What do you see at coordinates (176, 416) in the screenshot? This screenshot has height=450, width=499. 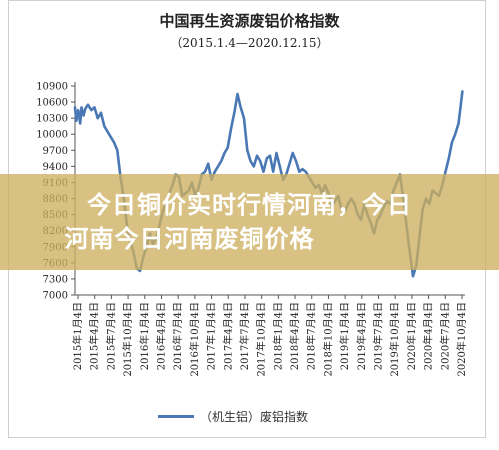 I see `legend-swatch` at bounding box center [176, 416].